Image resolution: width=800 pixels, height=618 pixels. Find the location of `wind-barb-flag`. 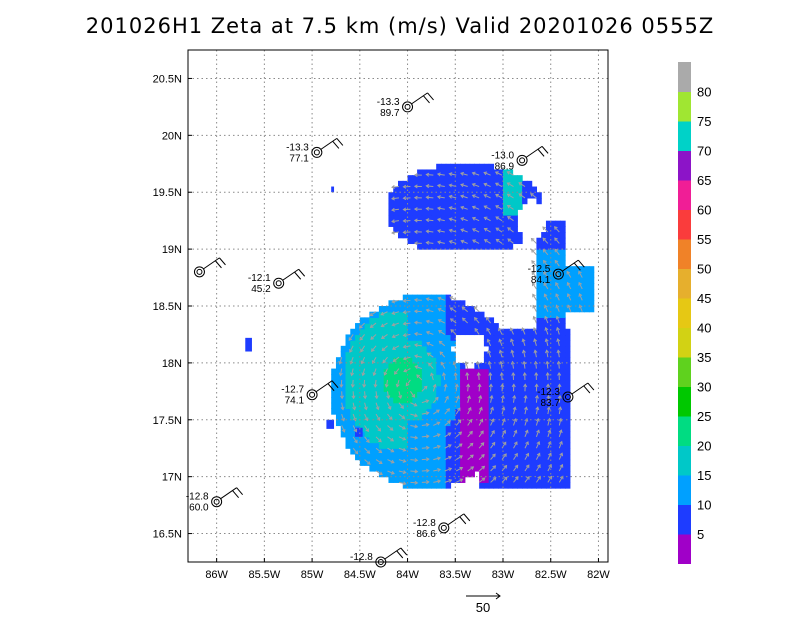

wind-barb-flag is located at coordinates (545, 150).